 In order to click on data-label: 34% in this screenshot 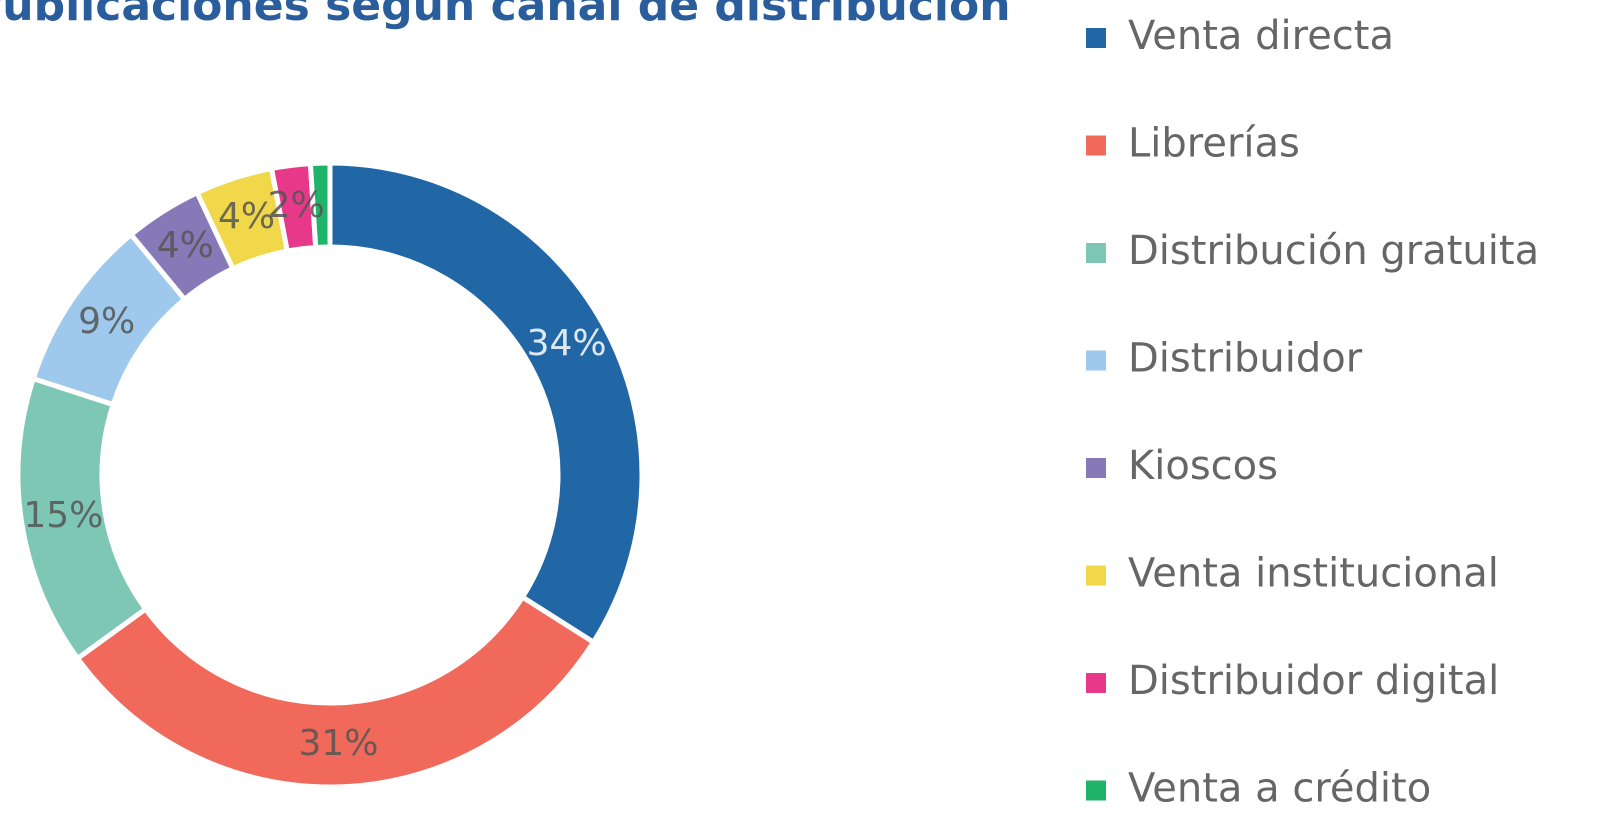, I will do `click(567, 343)`.